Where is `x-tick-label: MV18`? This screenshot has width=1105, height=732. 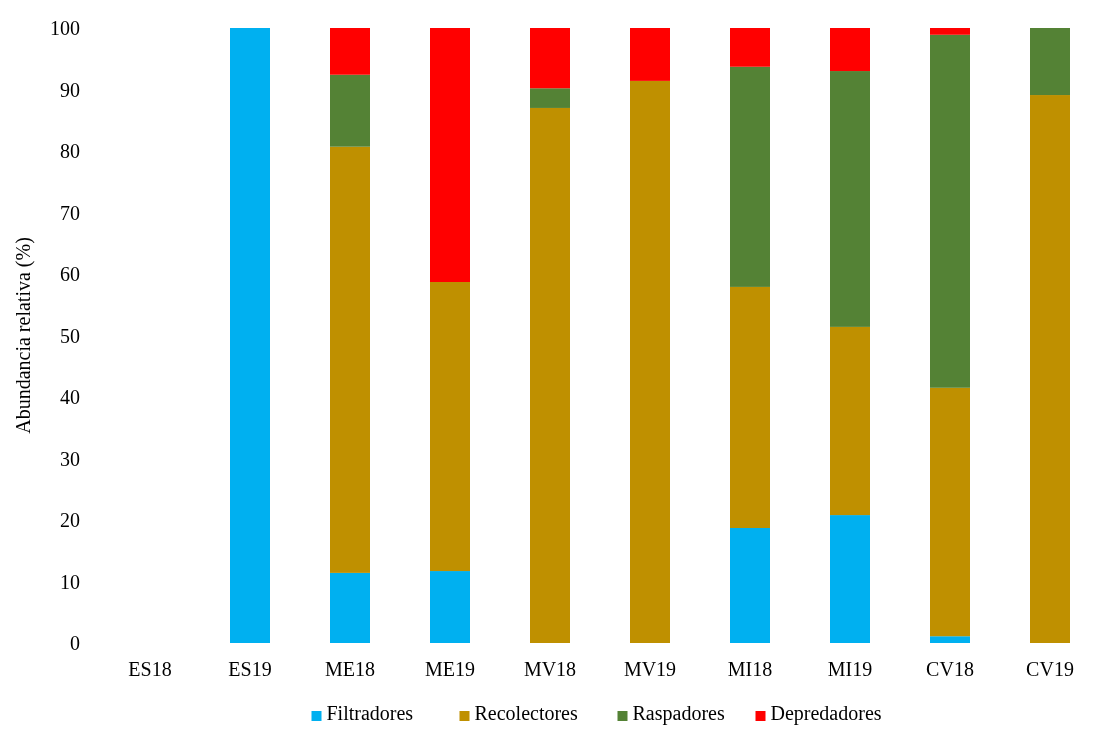 x-tick-label: MV18 is located at coordinates (550, 669).